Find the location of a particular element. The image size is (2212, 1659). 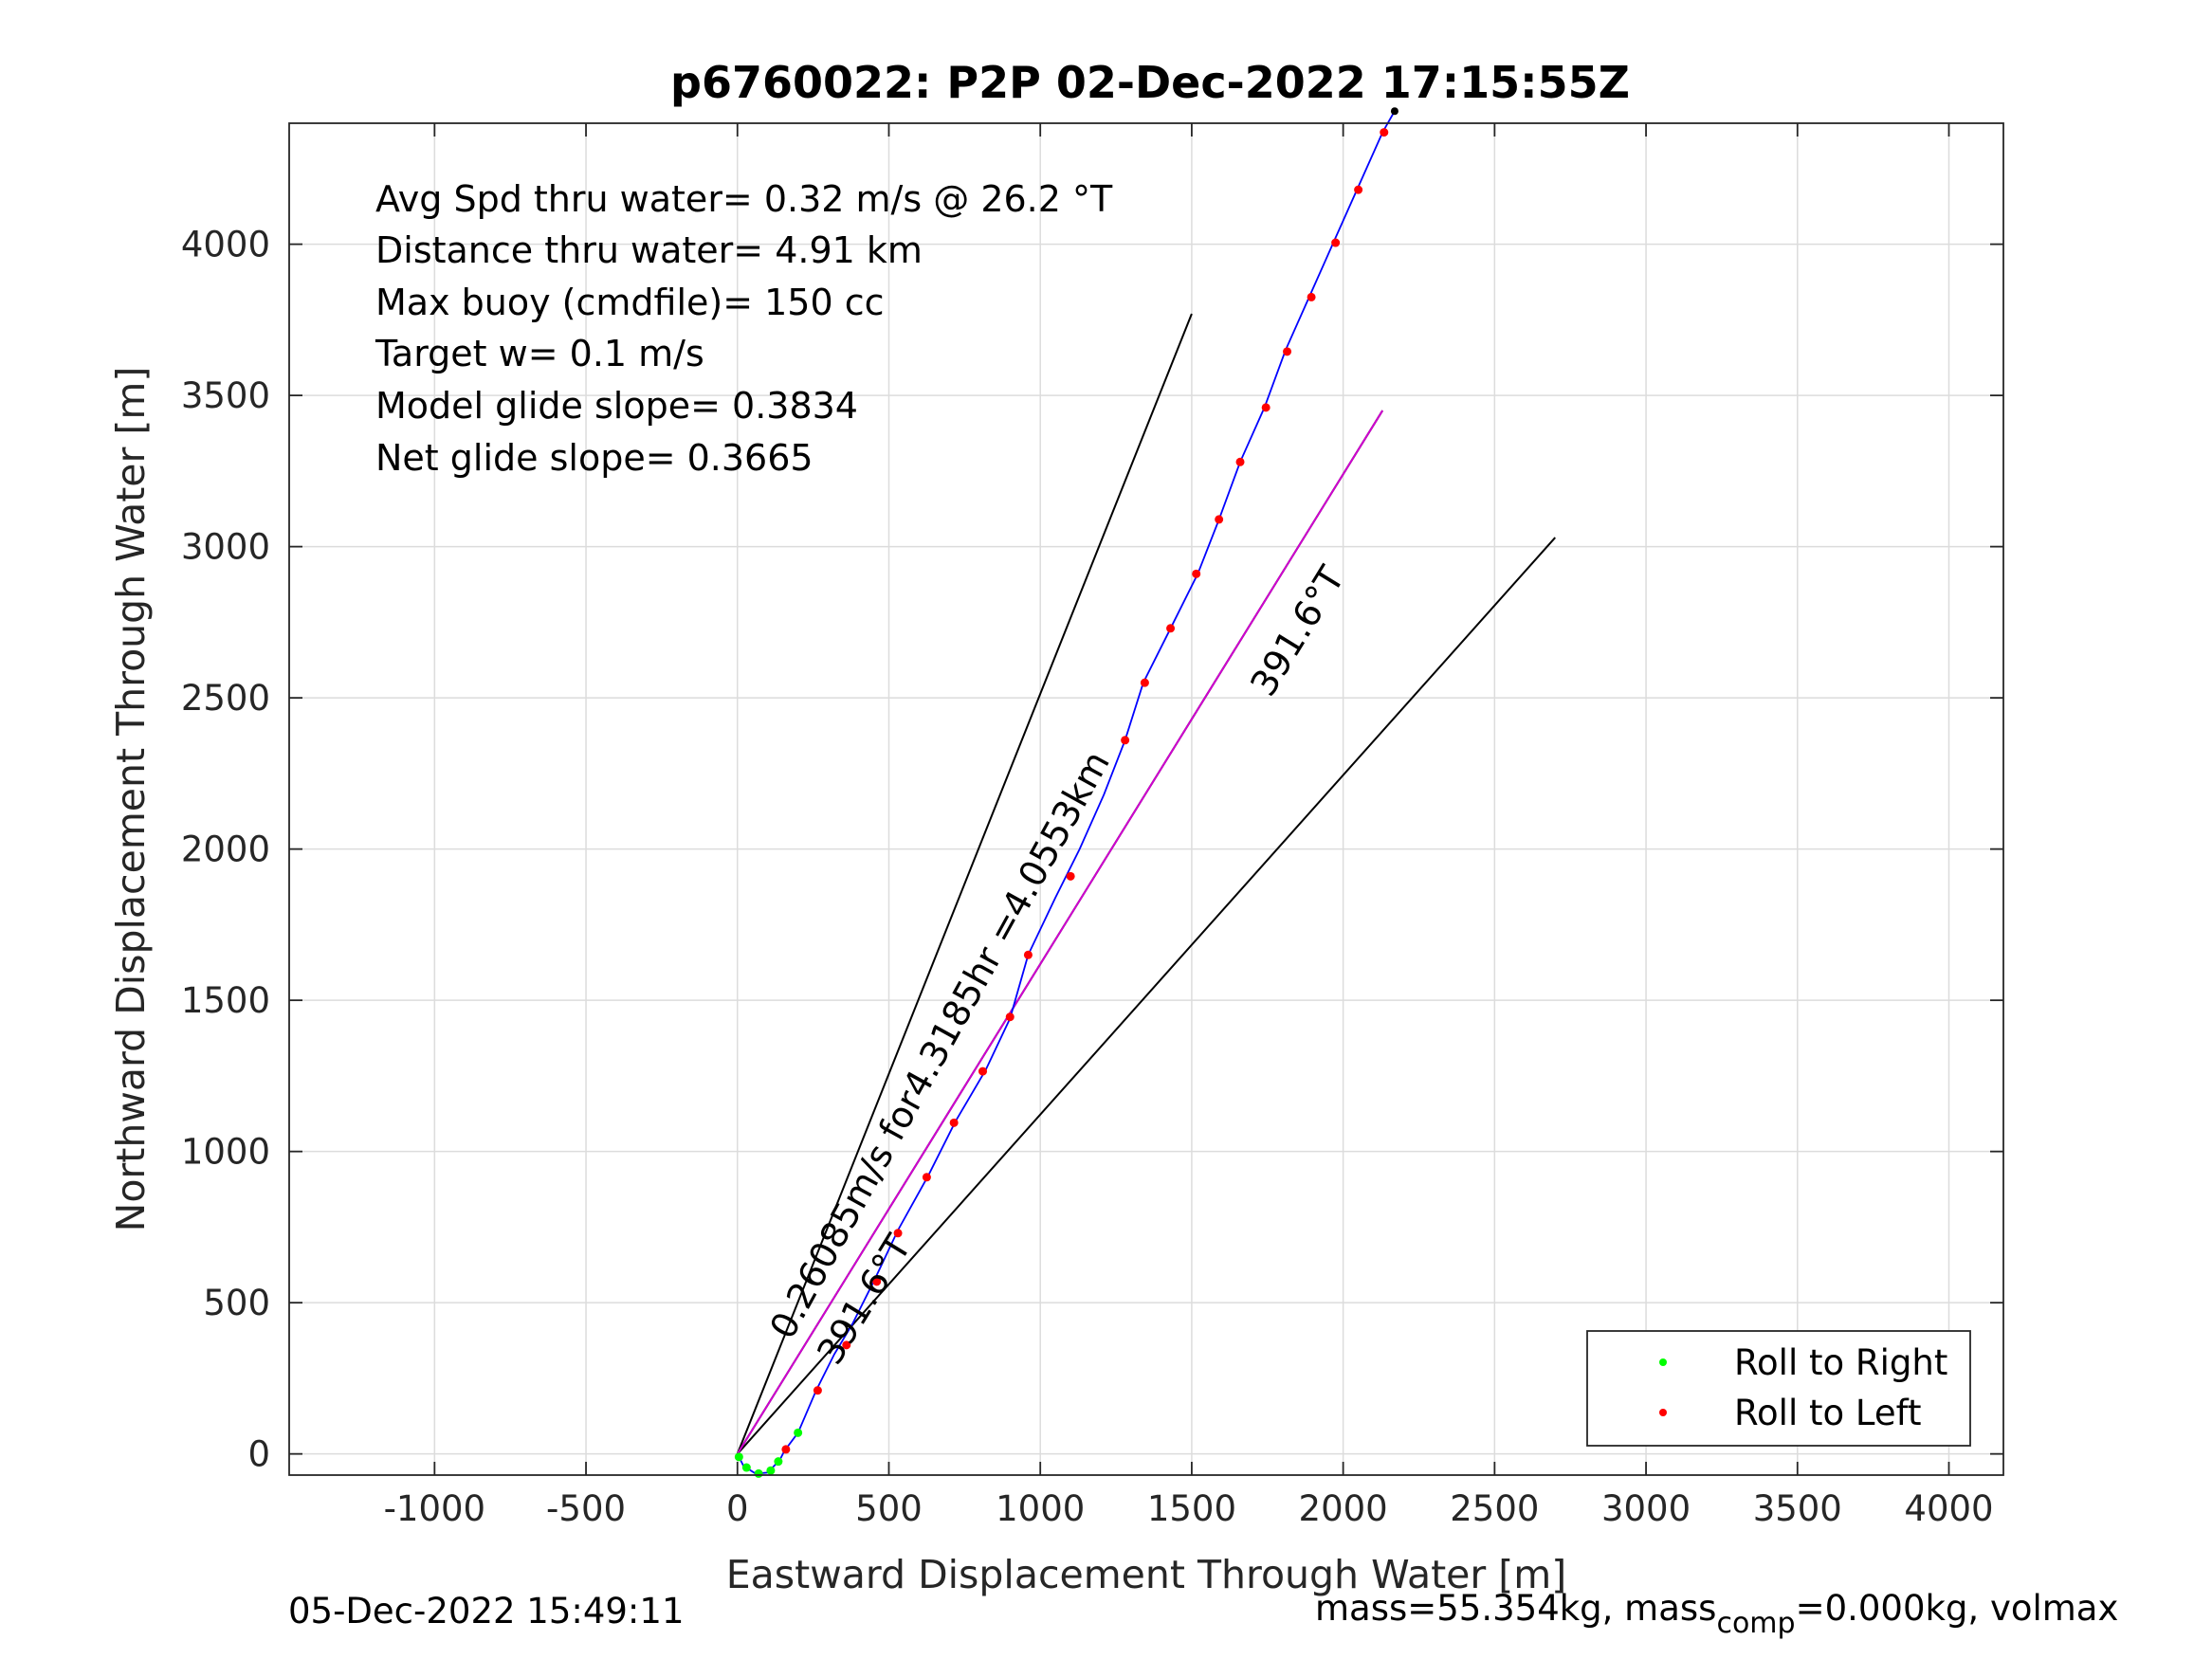

y-tick-label: 500 is located at coordinates (236, 1303).